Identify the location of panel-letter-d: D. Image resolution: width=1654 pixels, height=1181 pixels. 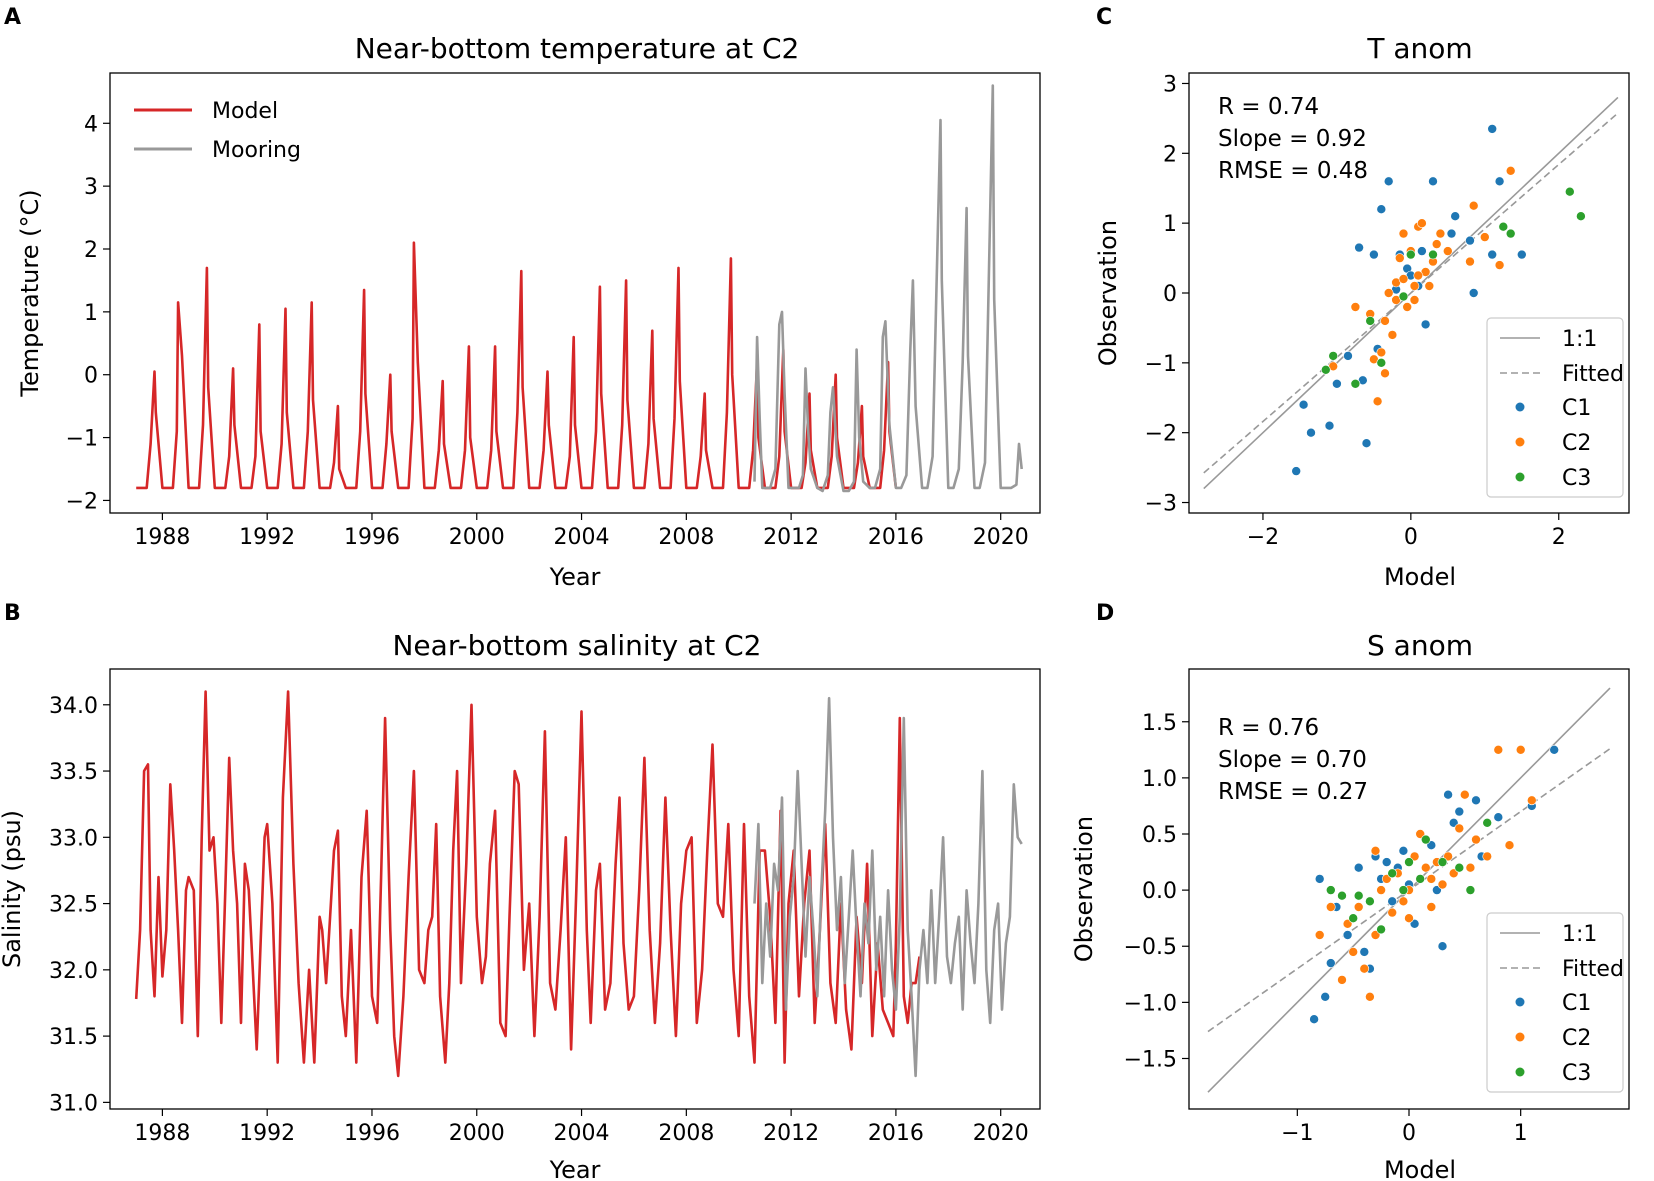
(1105, 613).